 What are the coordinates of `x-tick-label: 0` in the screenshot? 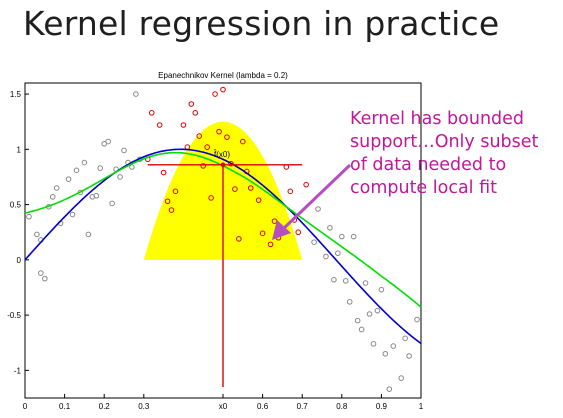 It's located at (25, 406).